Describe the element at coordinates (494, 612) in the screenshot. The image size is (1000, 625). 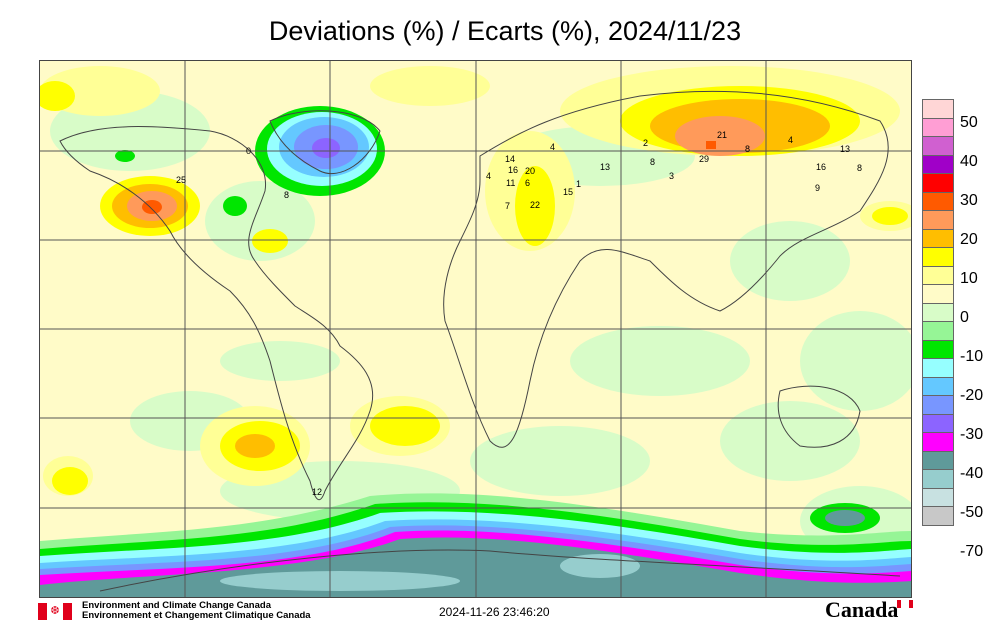
I see `generated-timestamp: 2024-11-26 23:46:20` at that location.